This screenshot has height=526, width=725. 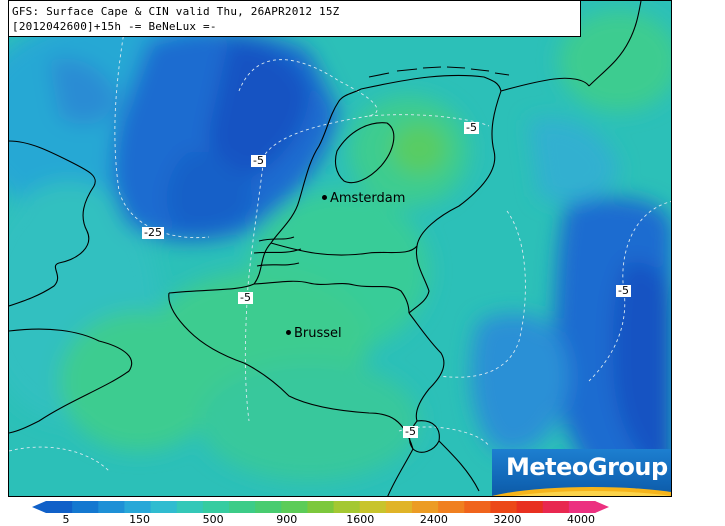 I want to click on colorbar-left-arrow, so click(x=39, y=507).